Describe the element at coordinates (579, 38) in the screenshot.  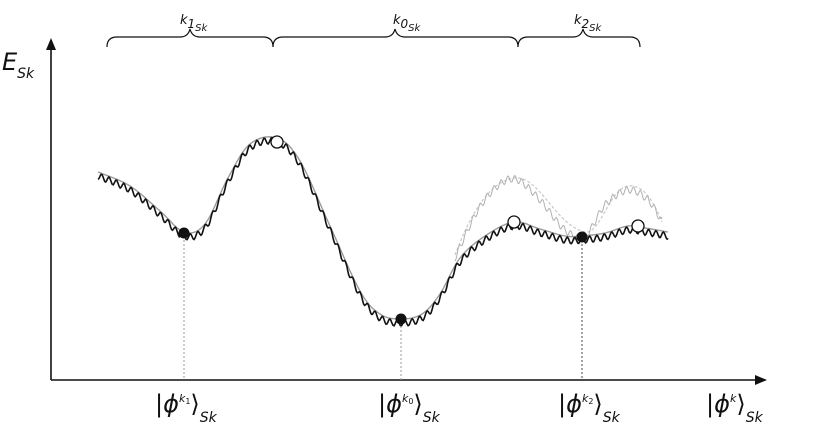
I see `brace-k2` at that location.